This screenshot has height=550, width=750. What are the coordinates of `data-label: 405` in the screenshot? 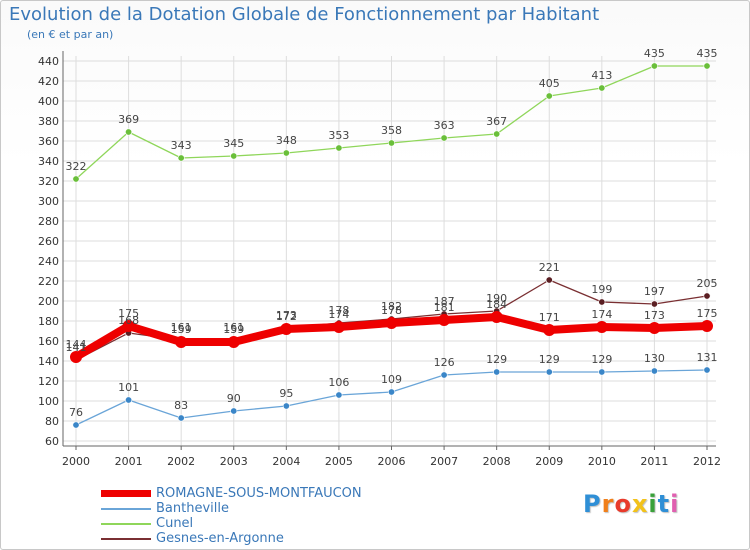 It's located at (549, 83).